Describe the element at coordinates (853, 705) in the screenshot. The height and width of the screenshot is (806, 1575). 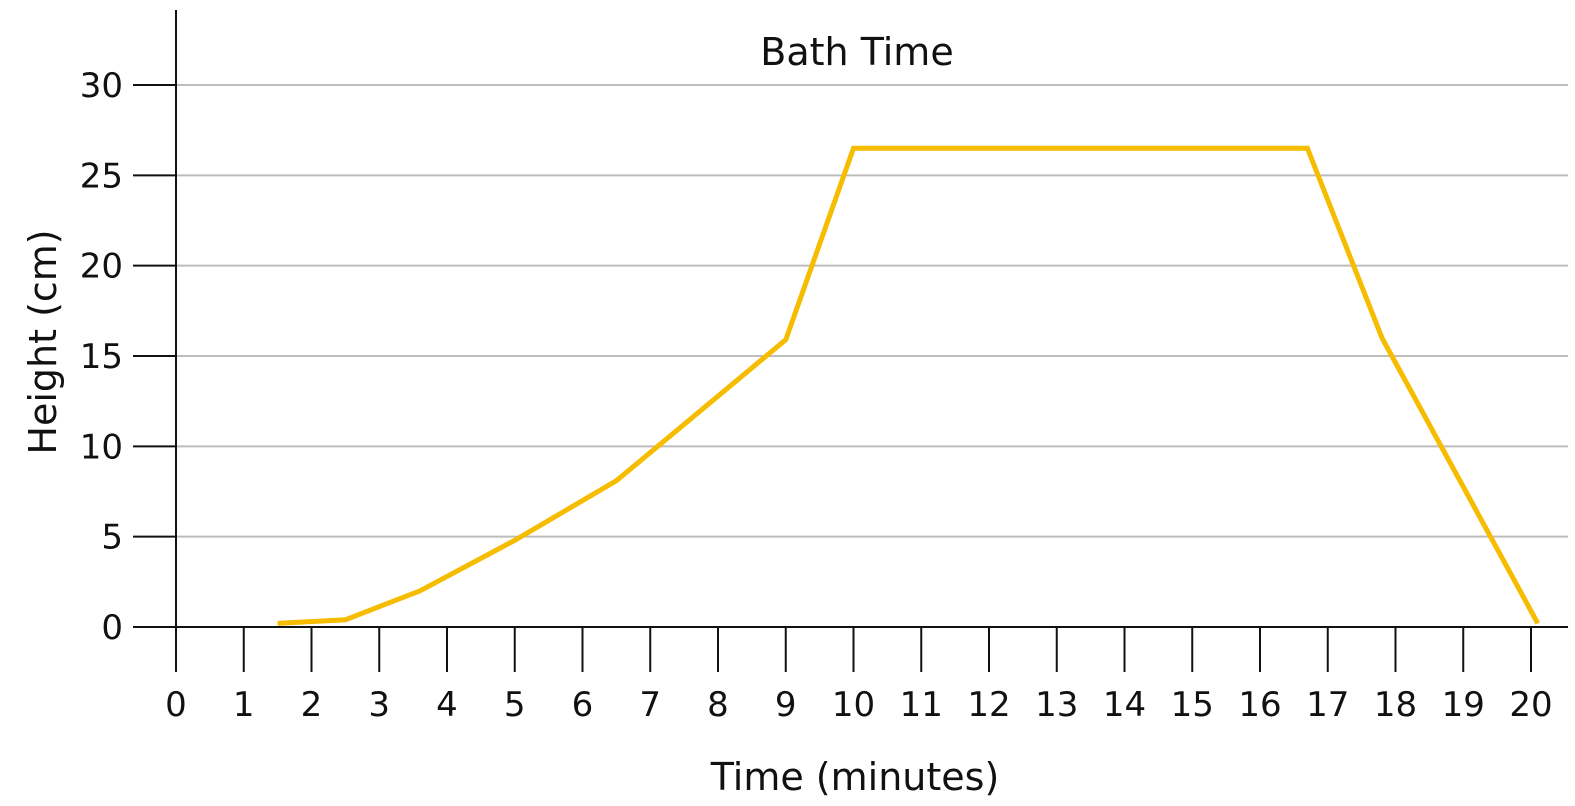
I see `x-tick-label-10: 10` at that location.